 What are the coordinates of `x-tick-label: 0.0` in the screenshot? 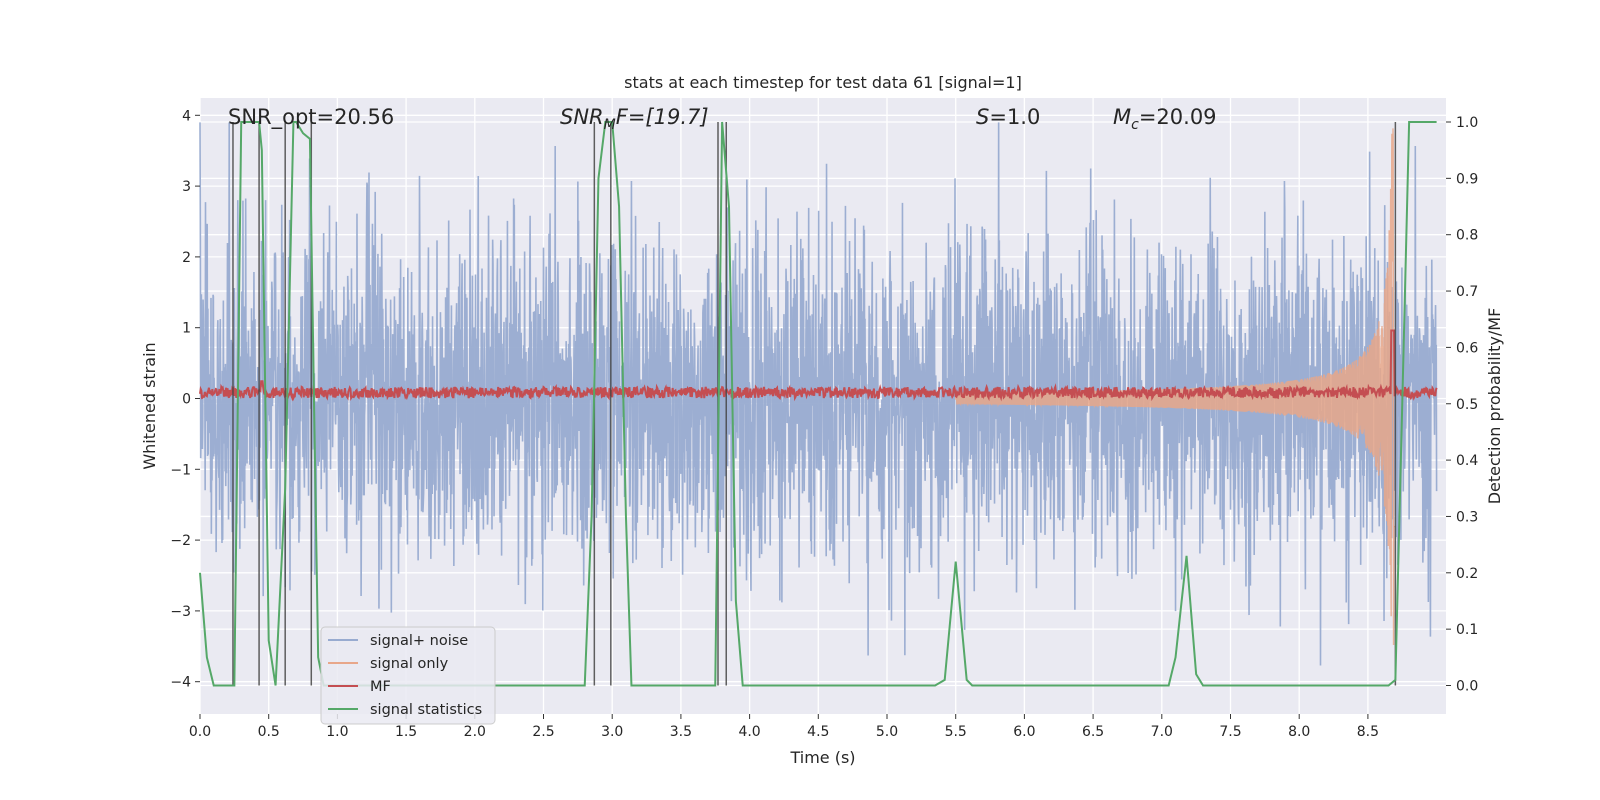 It's located at (200, 732).